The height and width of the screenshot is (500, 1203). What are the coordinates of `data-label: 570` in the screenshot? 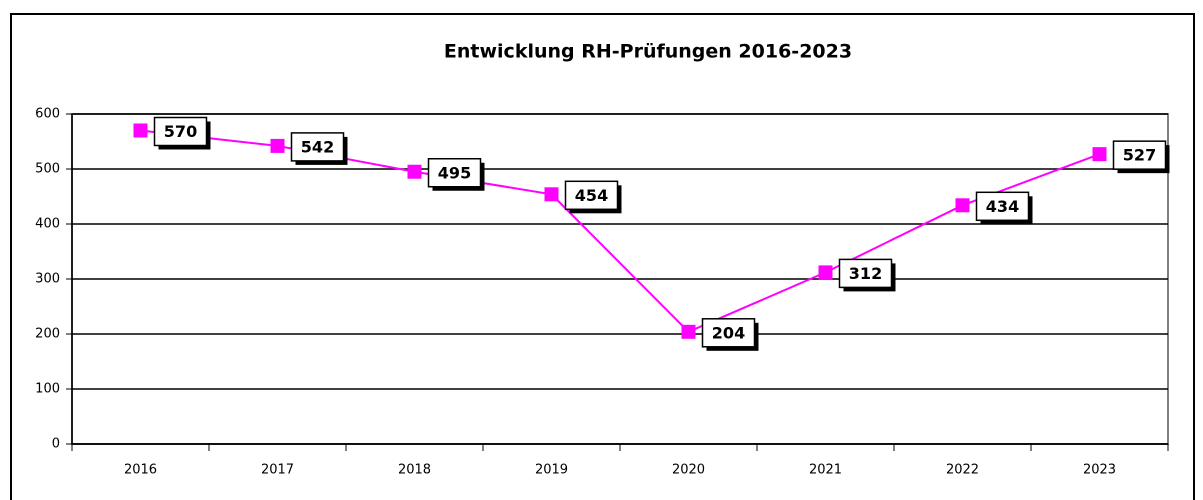 It's located at (180, 131).